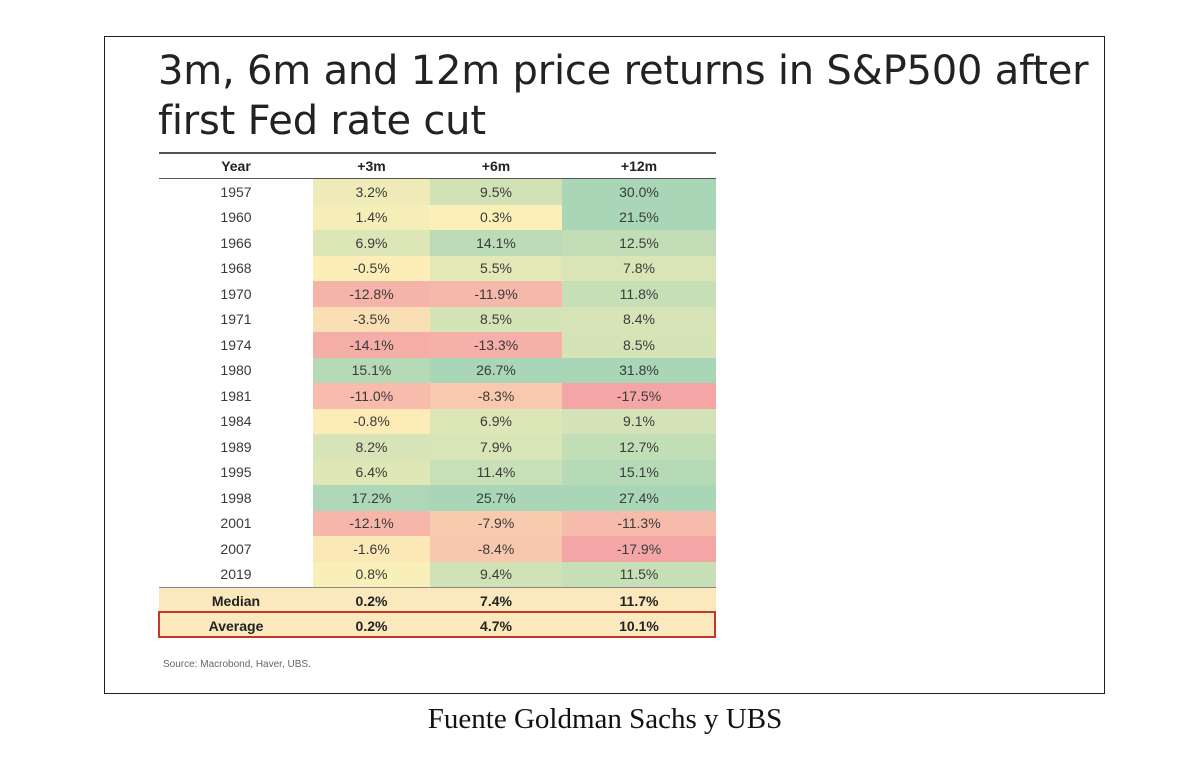  What do you see at coordinates (371, 243) in the screenshot?
I see `return-cell-3m: 6.9%` at bounding box center [371, 243].